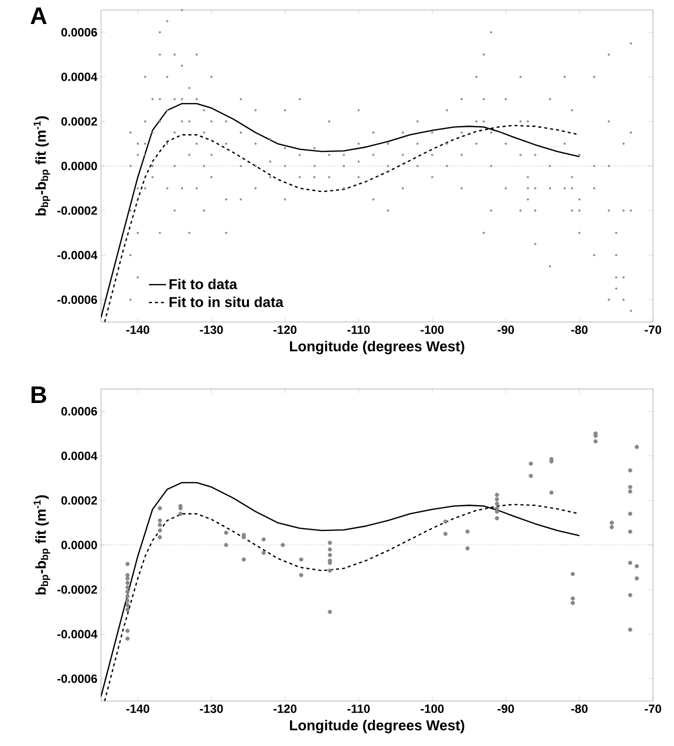 This screenshot has width=674, height=746. I want to click on legend-label: Fit to in situ data, so click(227, 302).